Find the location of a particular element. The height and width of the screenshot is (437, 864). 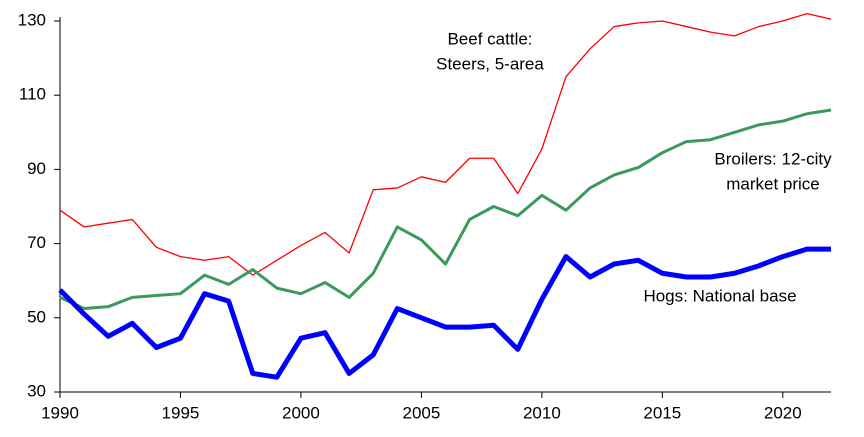

series-label: Steers, 5-area is located at coordinates (490, 63).